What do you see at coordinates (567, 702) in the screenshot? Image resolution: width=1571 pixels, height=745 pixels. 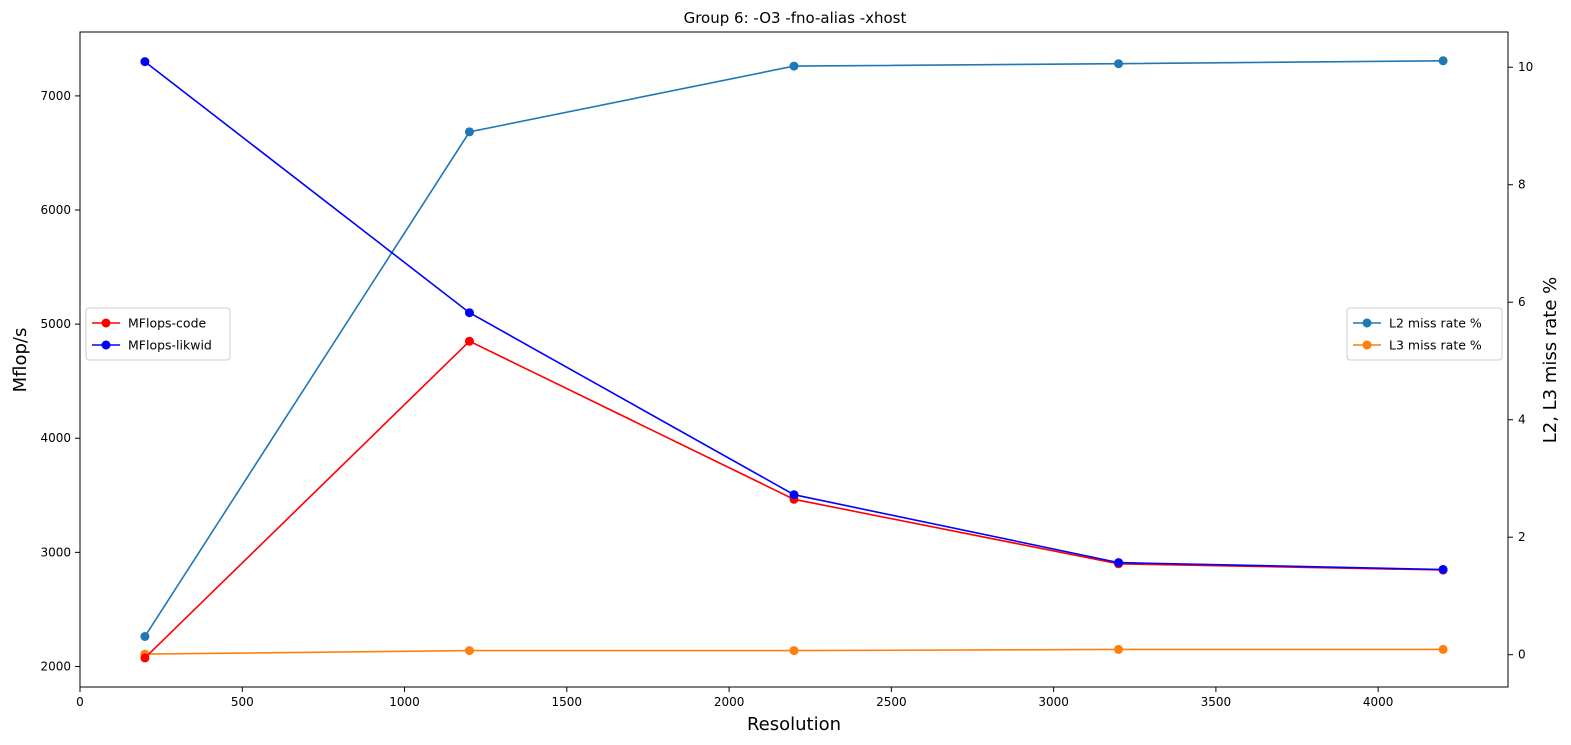 I see `x-tick-label: 1500` at bounding box center [567, 702].